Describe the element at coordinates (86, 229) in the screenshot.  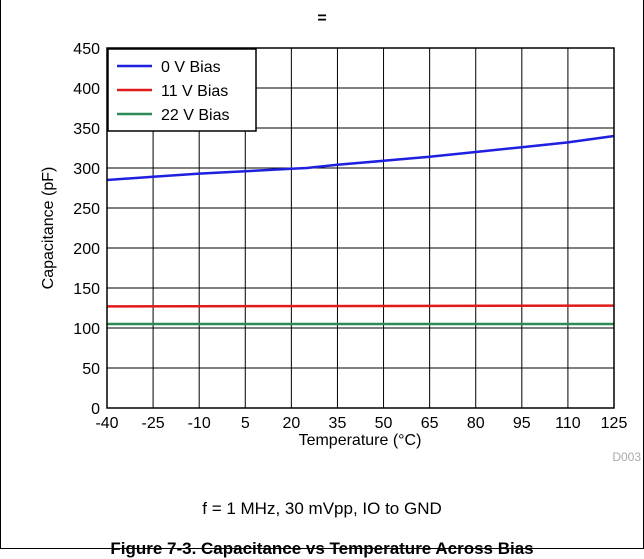
I see `y-tick-labels: 0 50 100 150 200 250 300 350 400 450` at that location.